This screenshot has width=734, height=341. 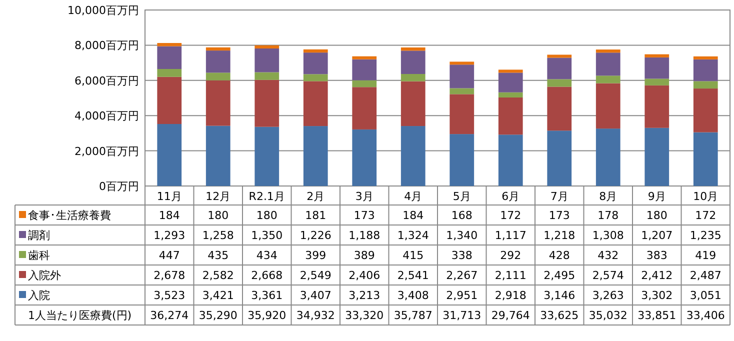 What do you see at coordinates (705, 315) in the screenshot?
I see `text: 33,406` at bounding box center [705, 315].